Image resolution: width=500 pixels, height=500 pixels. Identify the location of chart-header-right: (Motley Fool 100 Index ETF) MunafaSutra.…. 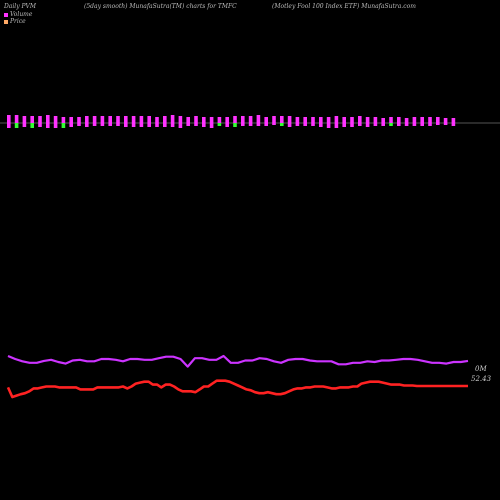
(344, 6).